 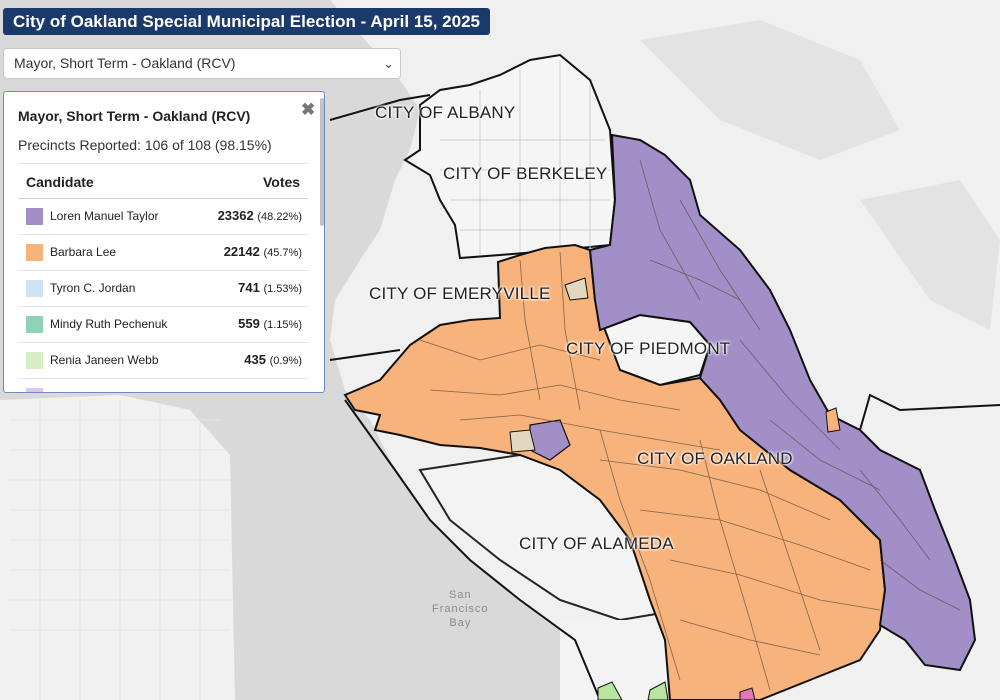 I want to click on label-piedmont: CITY OF PIEDMONT, so click(x=648, y=348).